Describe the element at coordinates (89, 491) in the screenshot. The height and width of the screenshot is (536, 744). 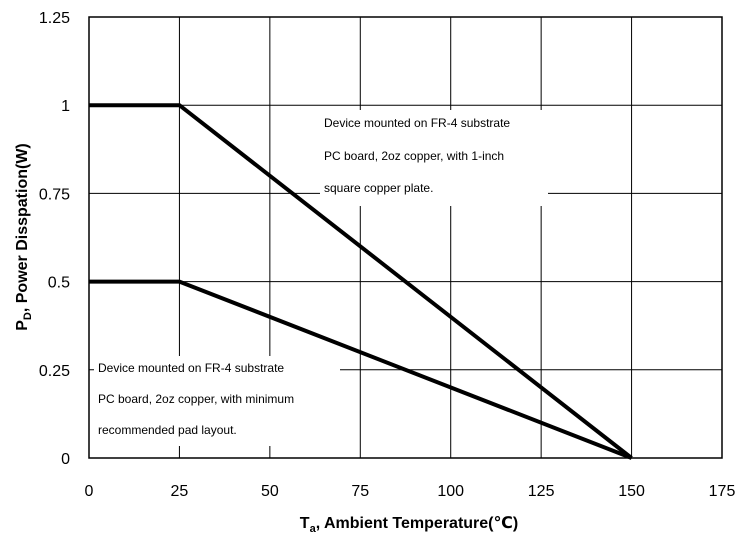
I see `x-tick-label-0: 0` at that location.